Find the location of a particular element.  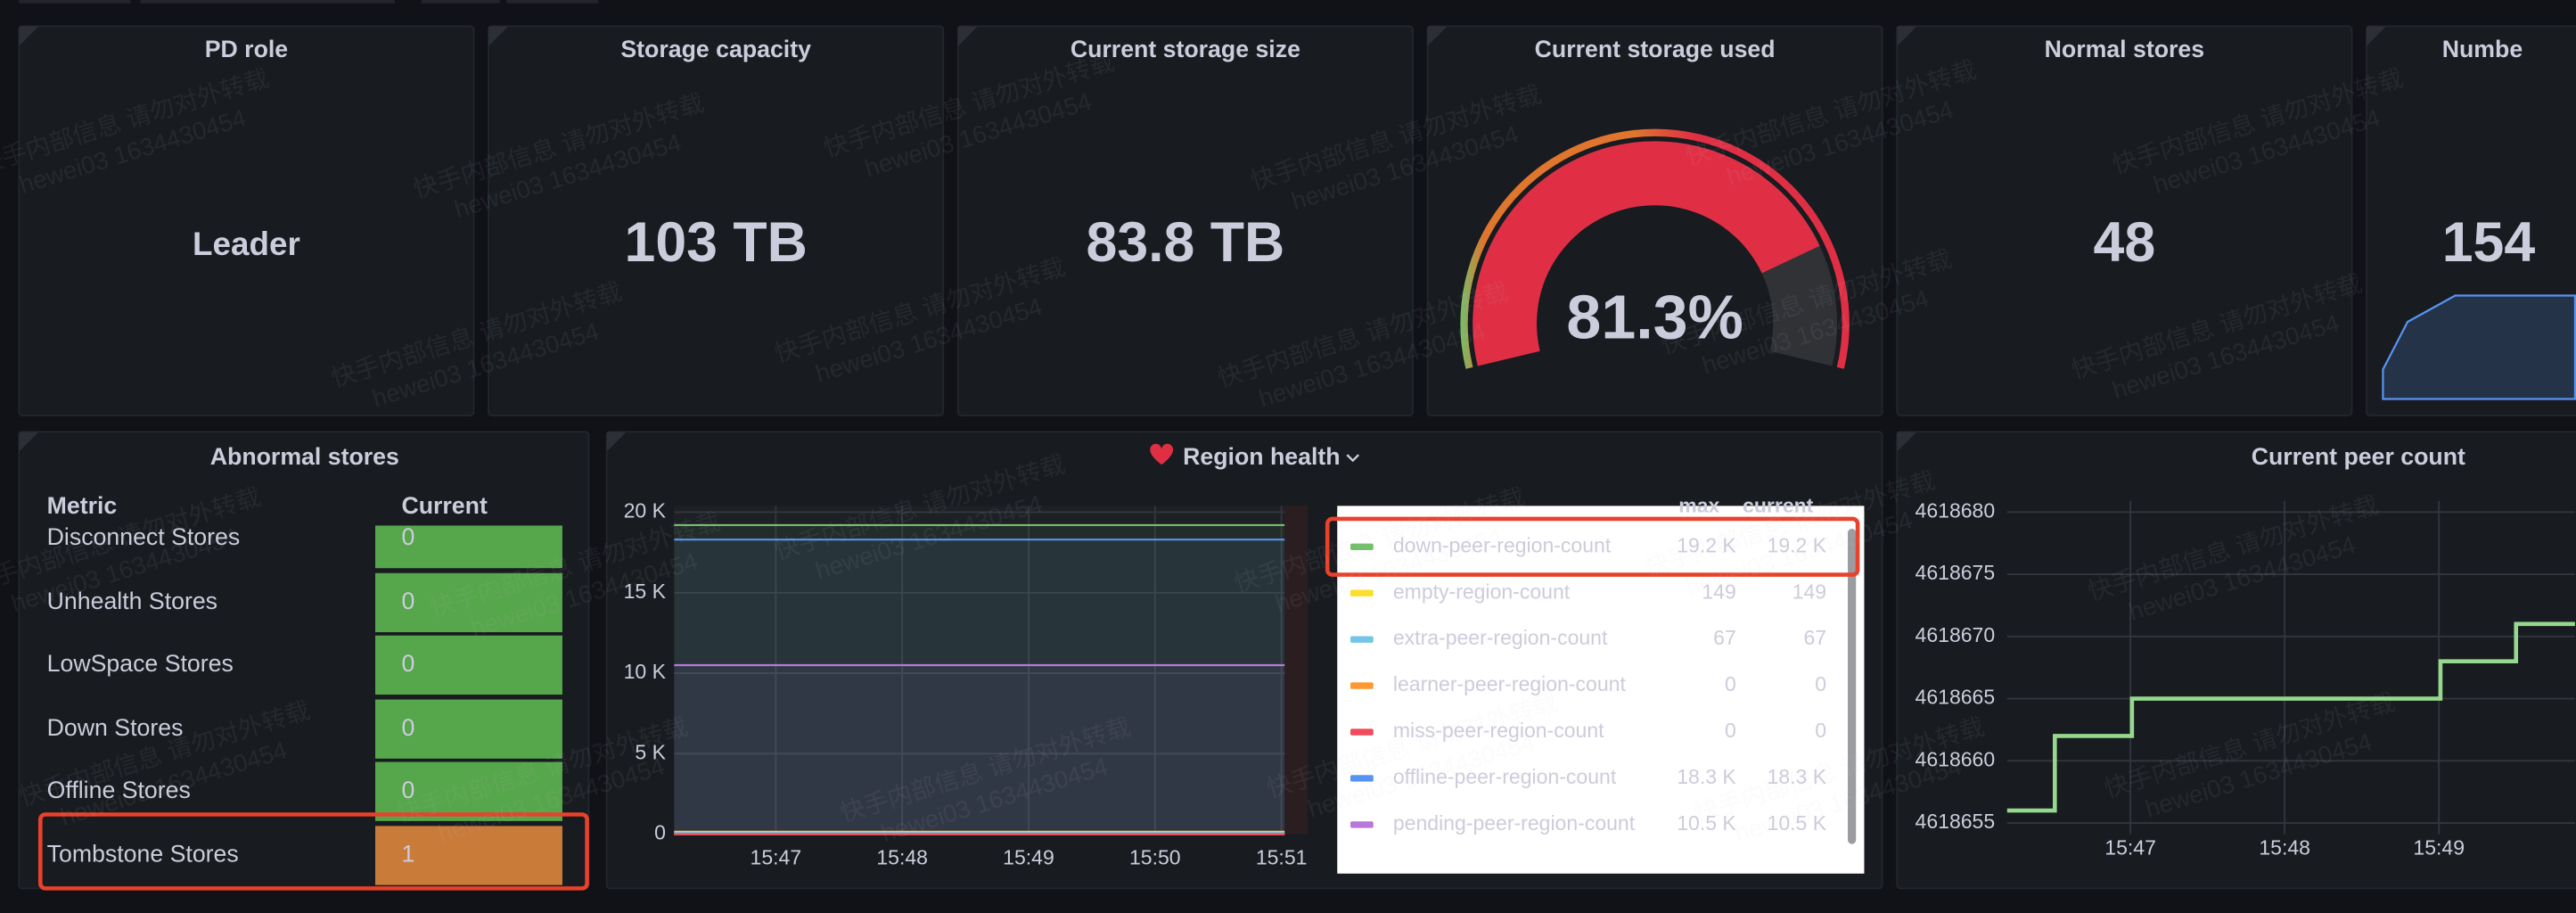

metric-name: Down Stores is located at coordinates (115, 727).